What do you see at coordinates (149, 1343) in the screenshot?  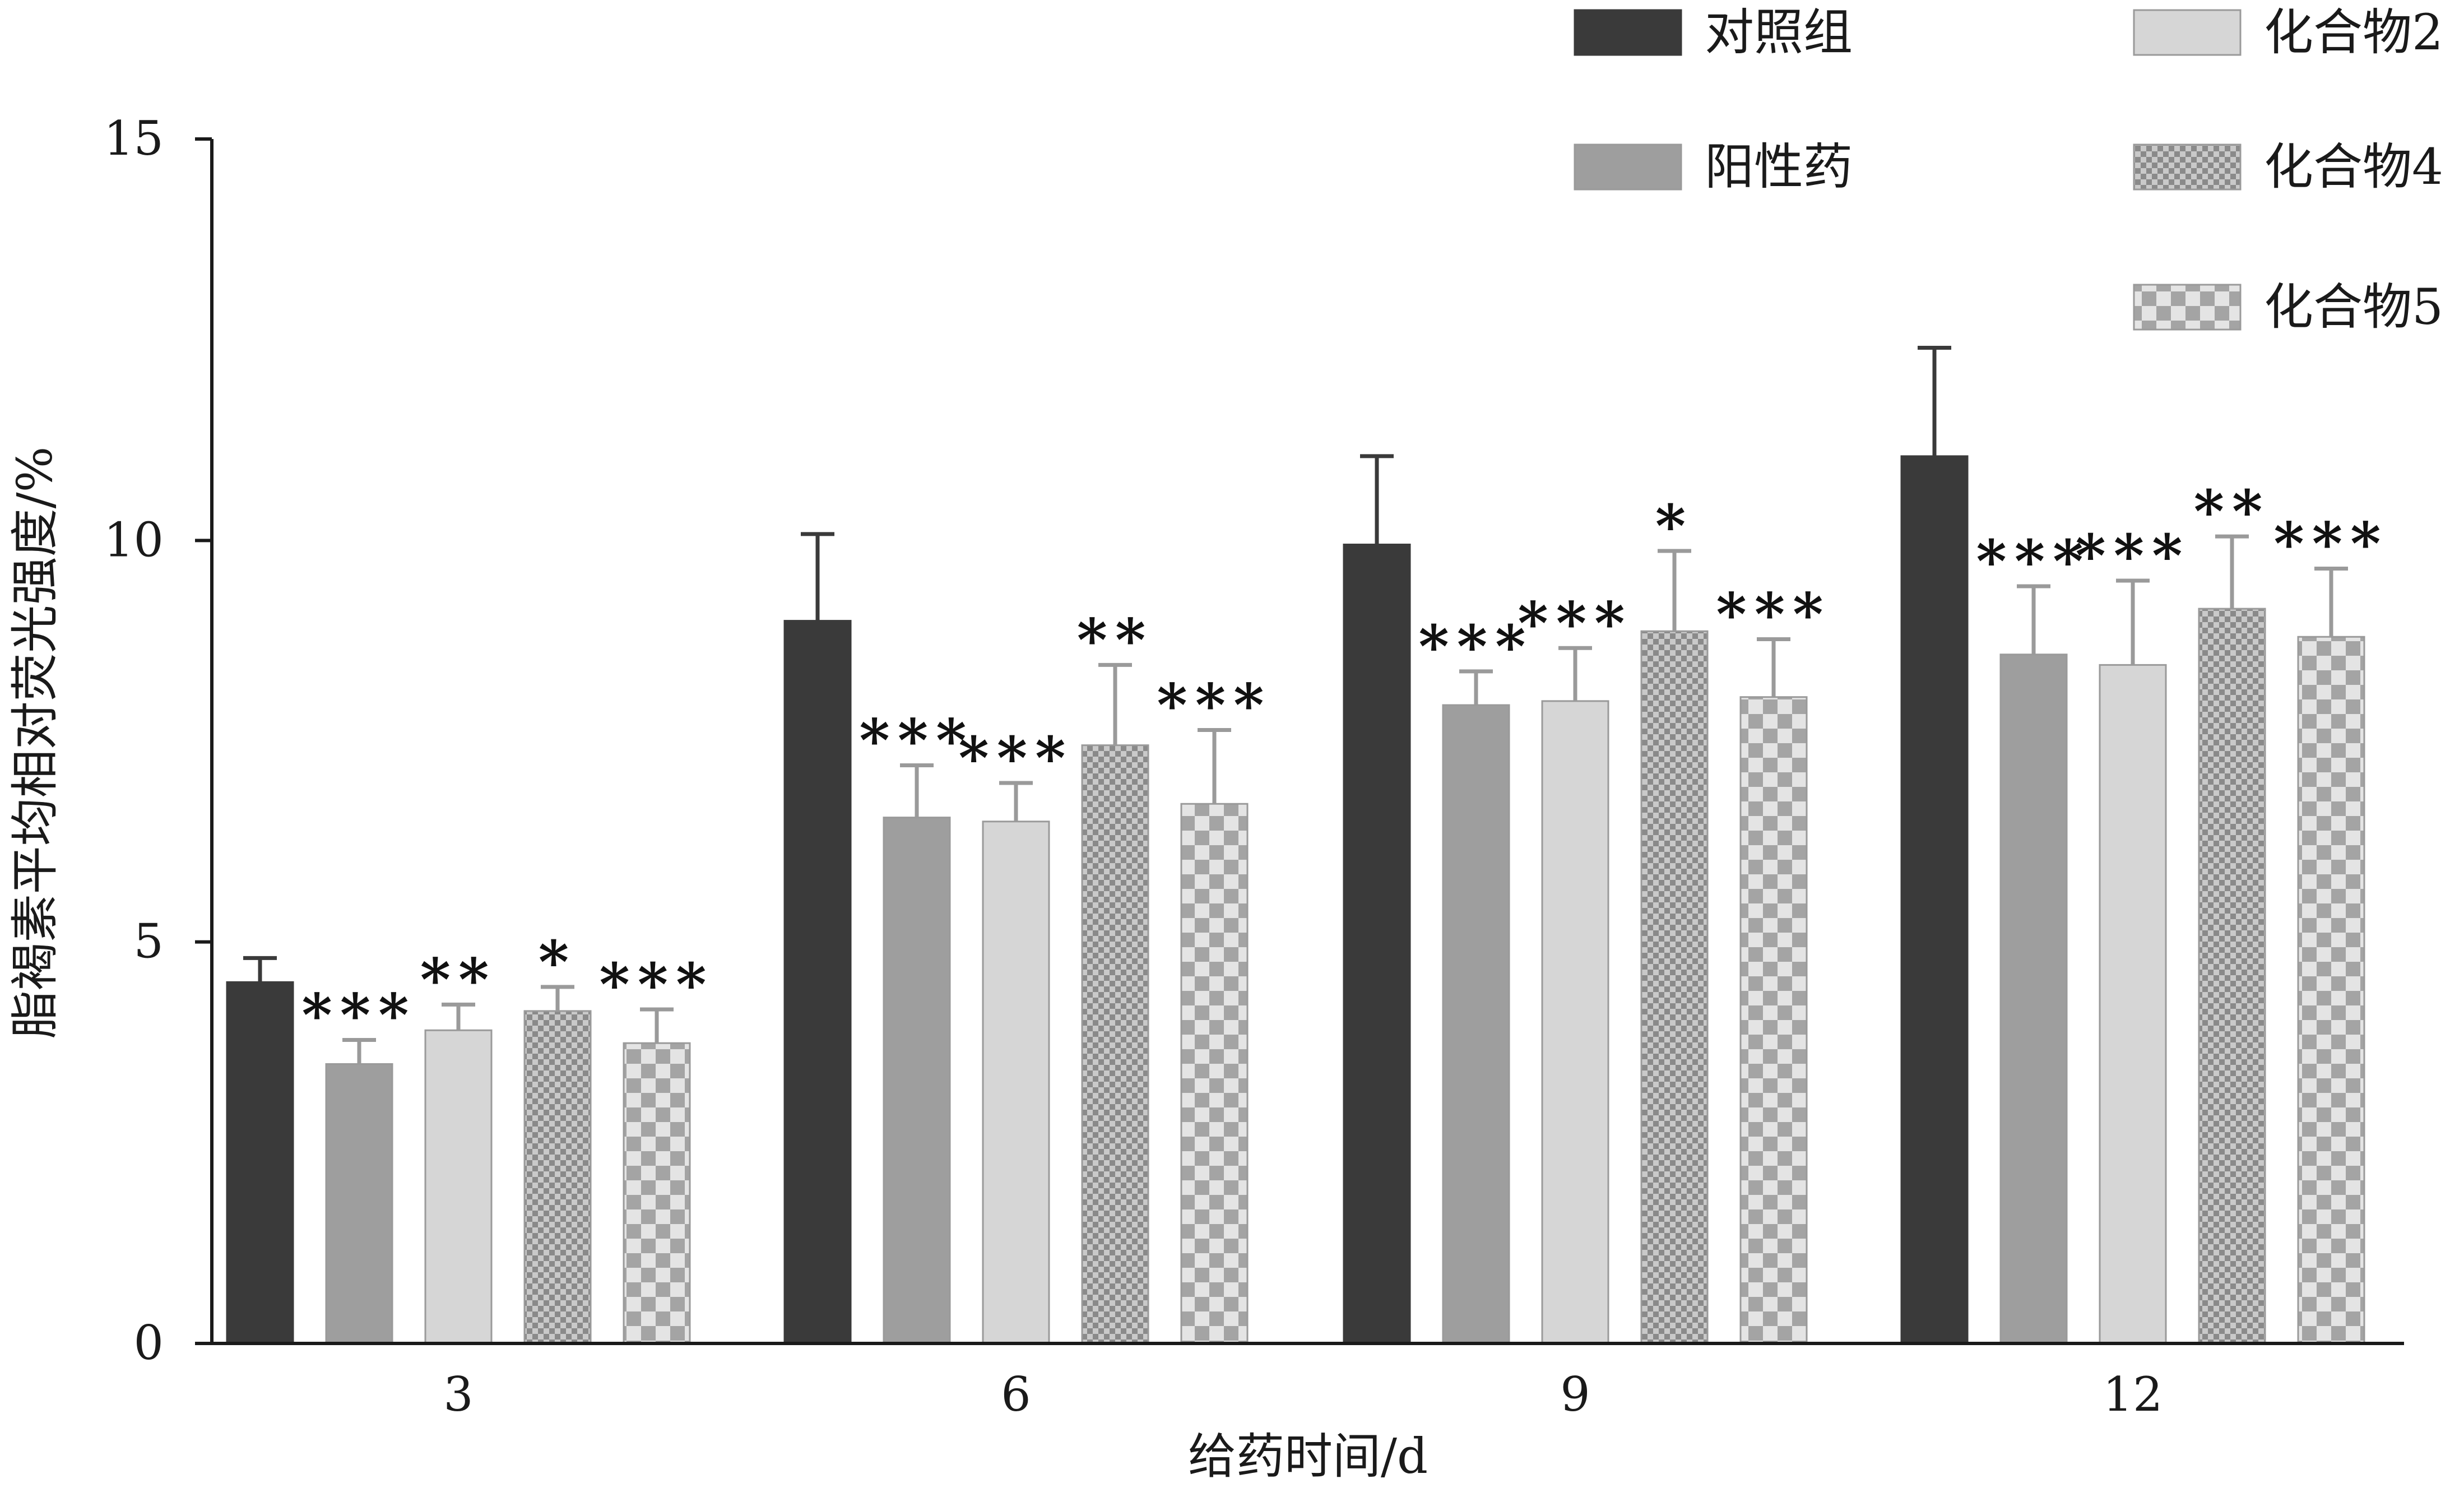 I see `y-tick-label: 0` at bounding box center [149, 1343].